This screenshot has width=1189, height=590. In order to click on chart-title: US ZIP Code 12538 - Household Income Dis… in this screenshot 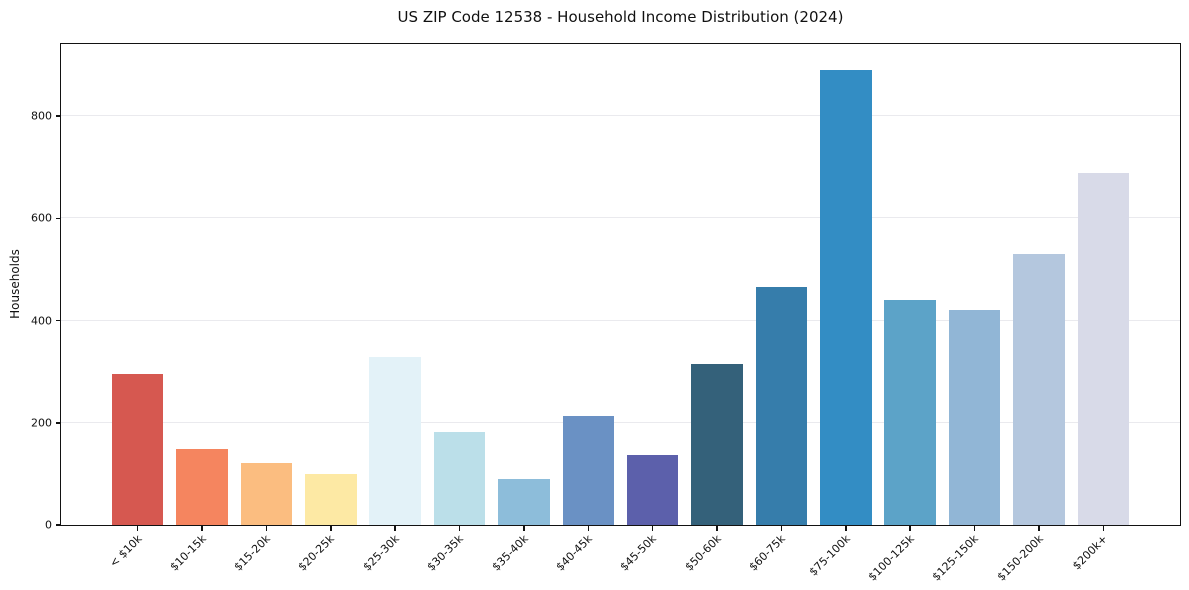, I will do `click(620, 17)`.